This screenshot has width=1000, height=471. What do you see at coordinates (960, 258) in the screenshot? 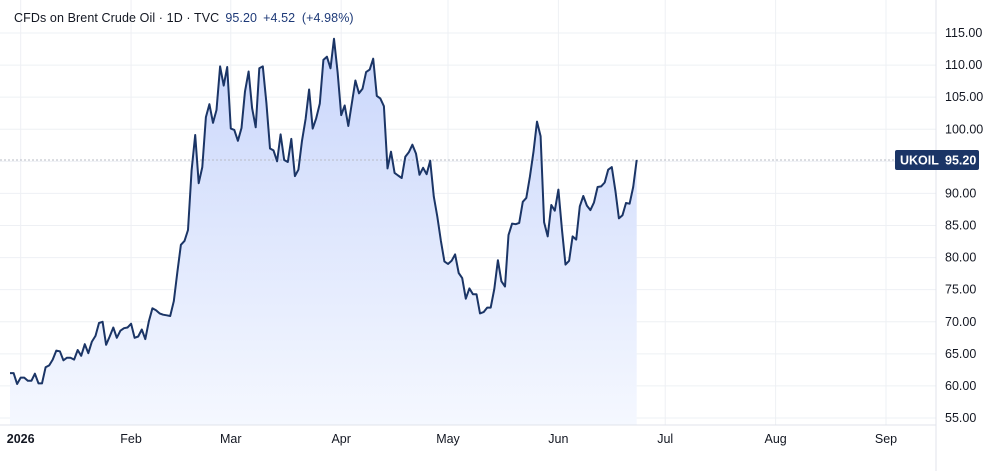
I see `y-tick-label: 80.00` at bounding box center [960, 258].